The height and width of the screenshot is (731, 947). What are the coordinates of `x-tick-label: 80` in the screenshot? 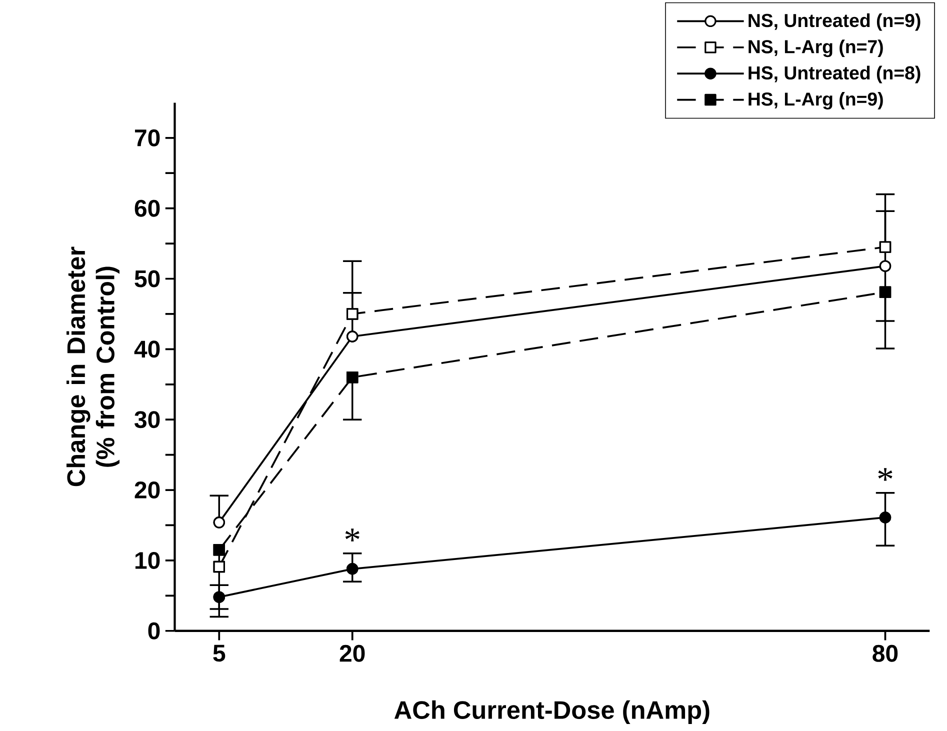 It's located at (885, 653).